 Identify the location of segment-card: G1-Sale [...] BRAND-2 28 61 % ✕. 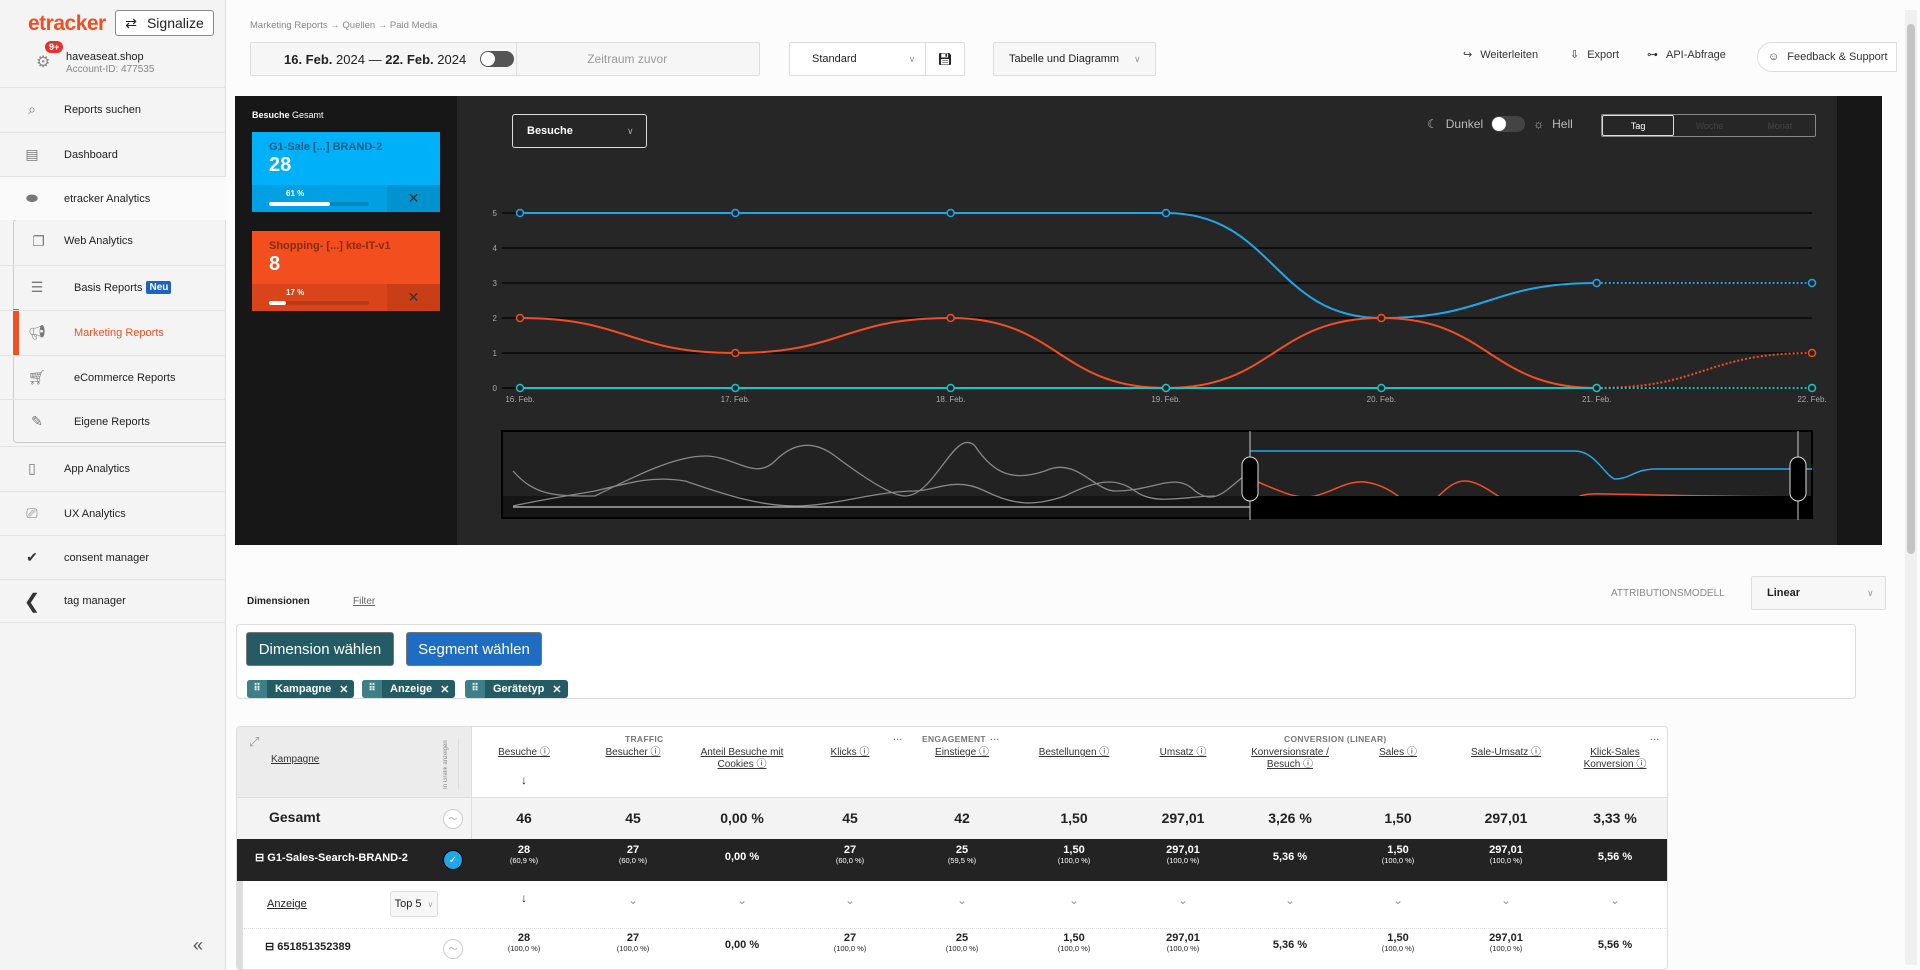
(346, 172).